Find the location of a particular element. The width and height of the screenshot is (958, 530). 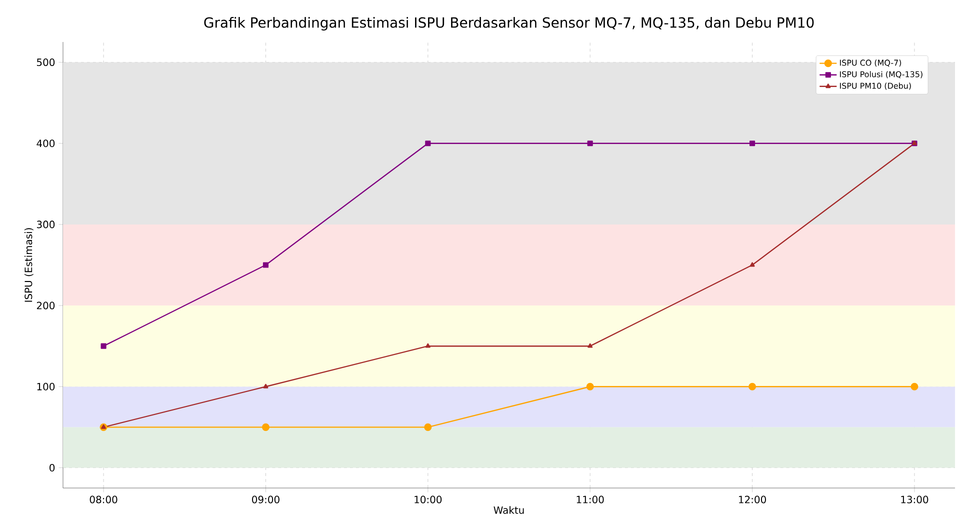

x-tick-label: 09:00 is located at coordinates (266, 500).